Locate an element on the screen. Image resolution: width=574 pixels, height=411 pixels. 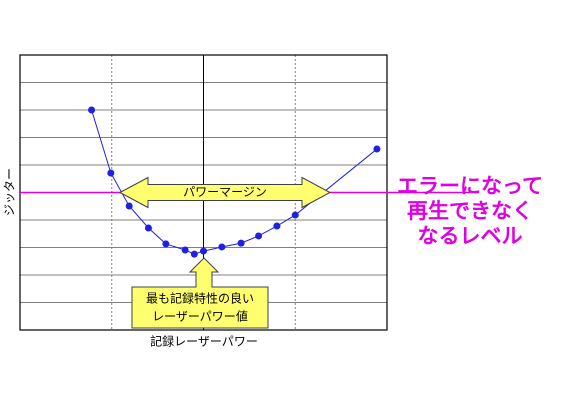
threshold-label: なるレベル is located at coordinates (470, 236).